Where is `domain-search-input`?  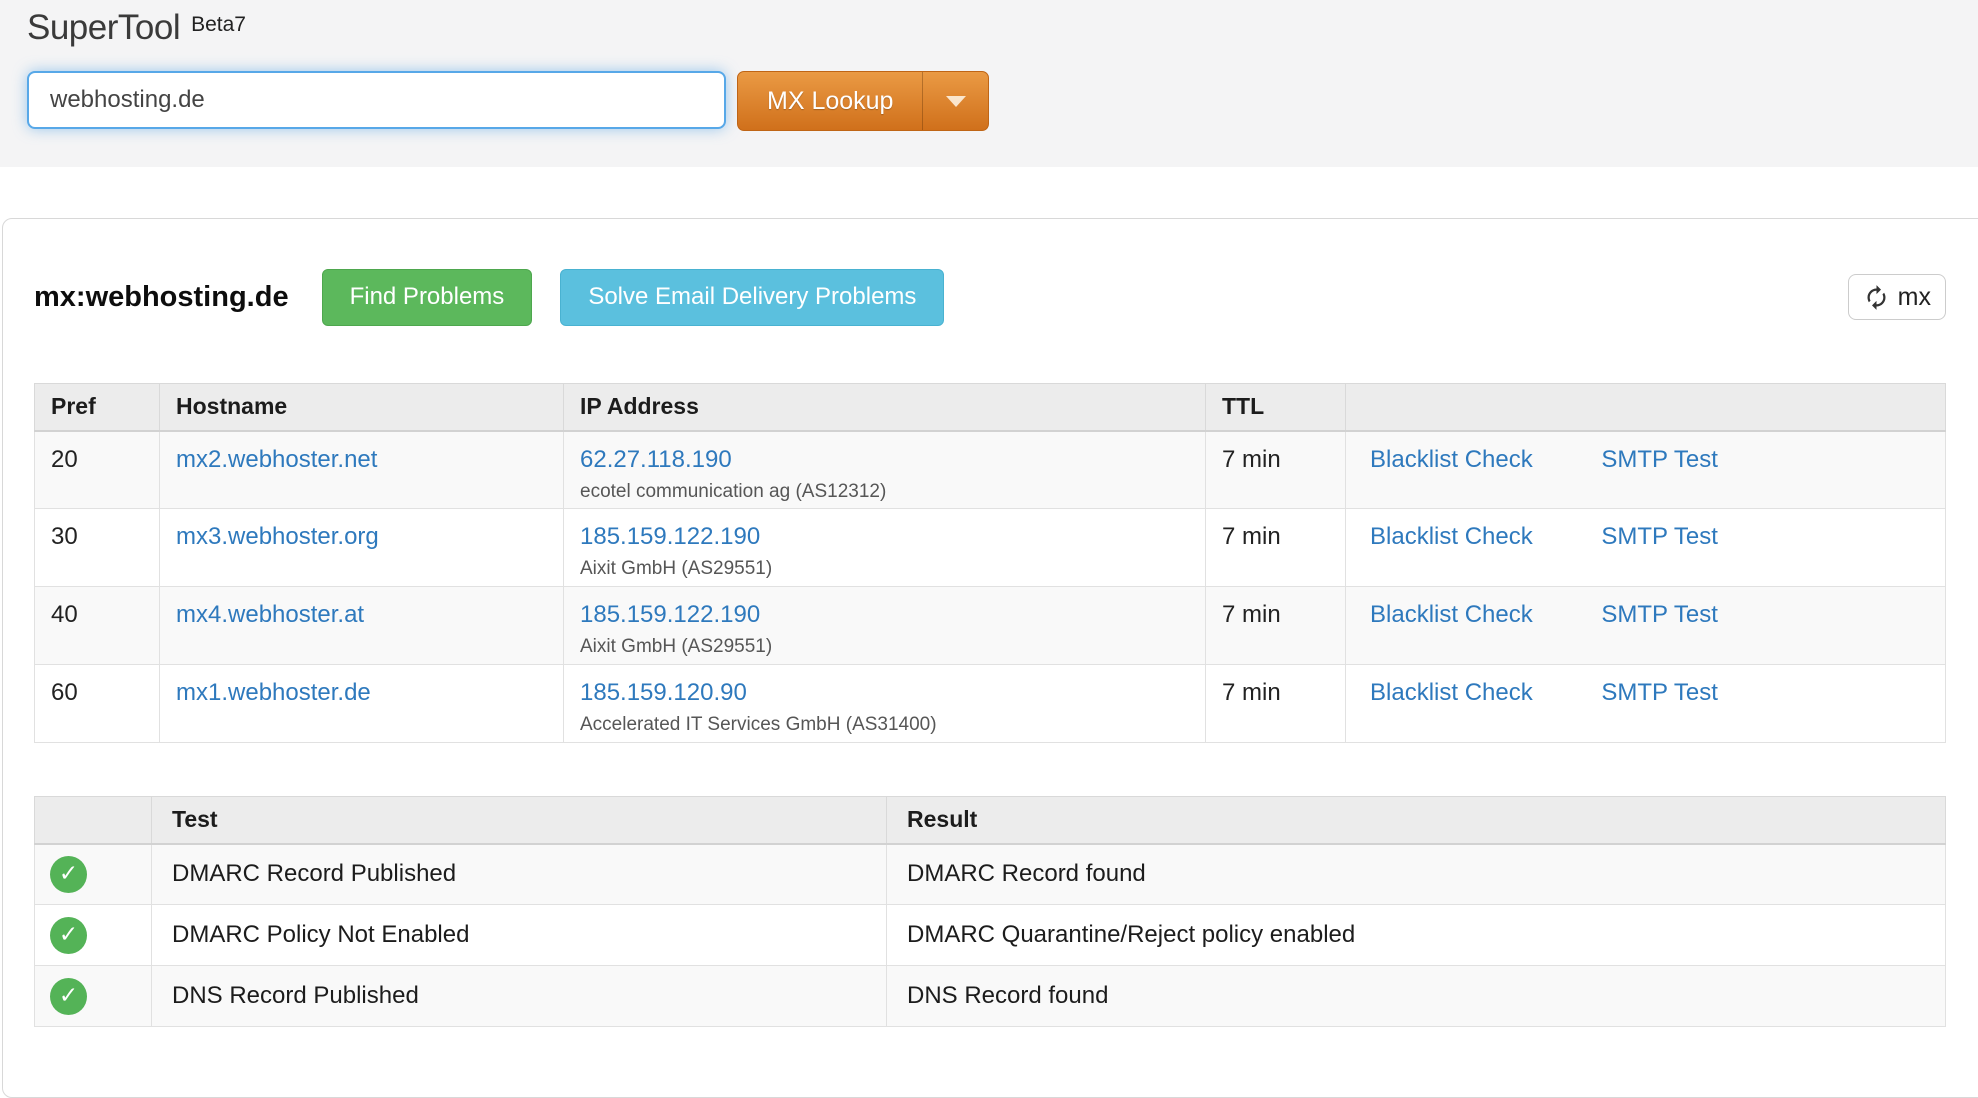 domain-search-input is located at coordinates (376, 100).